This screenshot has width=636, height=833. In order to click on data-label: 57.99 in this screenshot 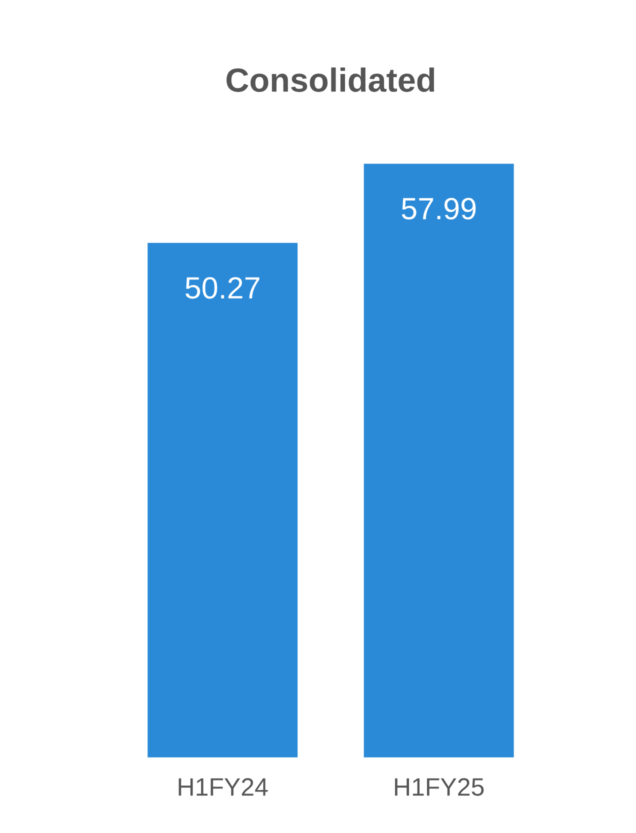, I will do `click(439, 209)`.